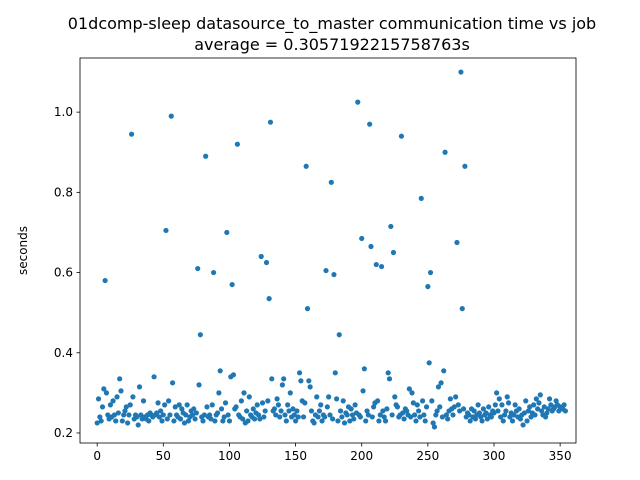 The height and width of the screenshot is (480, 640). What do you see at coordinates (63, 112) in the screenshot?
I see `y-tick-label: 1.0` at bounding box center [63, 112].